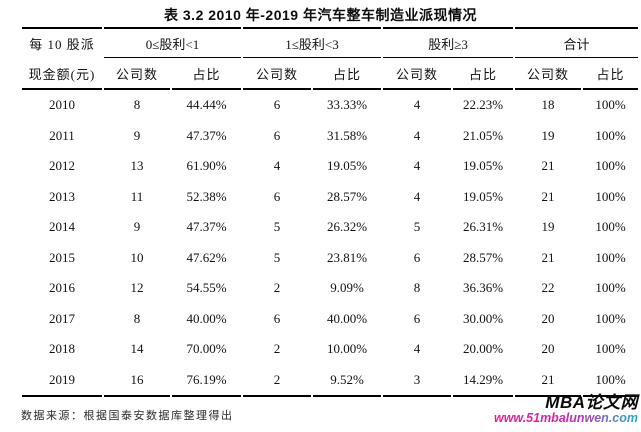  What do you see at coordinates (137, 135) in the screenshot?
I see `value-cell: 9` at bounding box center [137, 135].